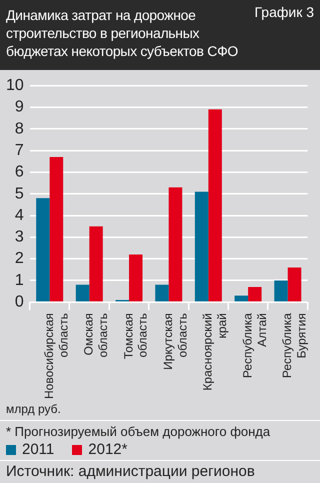 The width and height of the screenshot is (320, 483). I want to click on y-tick-label: 9, so click(19, 107).